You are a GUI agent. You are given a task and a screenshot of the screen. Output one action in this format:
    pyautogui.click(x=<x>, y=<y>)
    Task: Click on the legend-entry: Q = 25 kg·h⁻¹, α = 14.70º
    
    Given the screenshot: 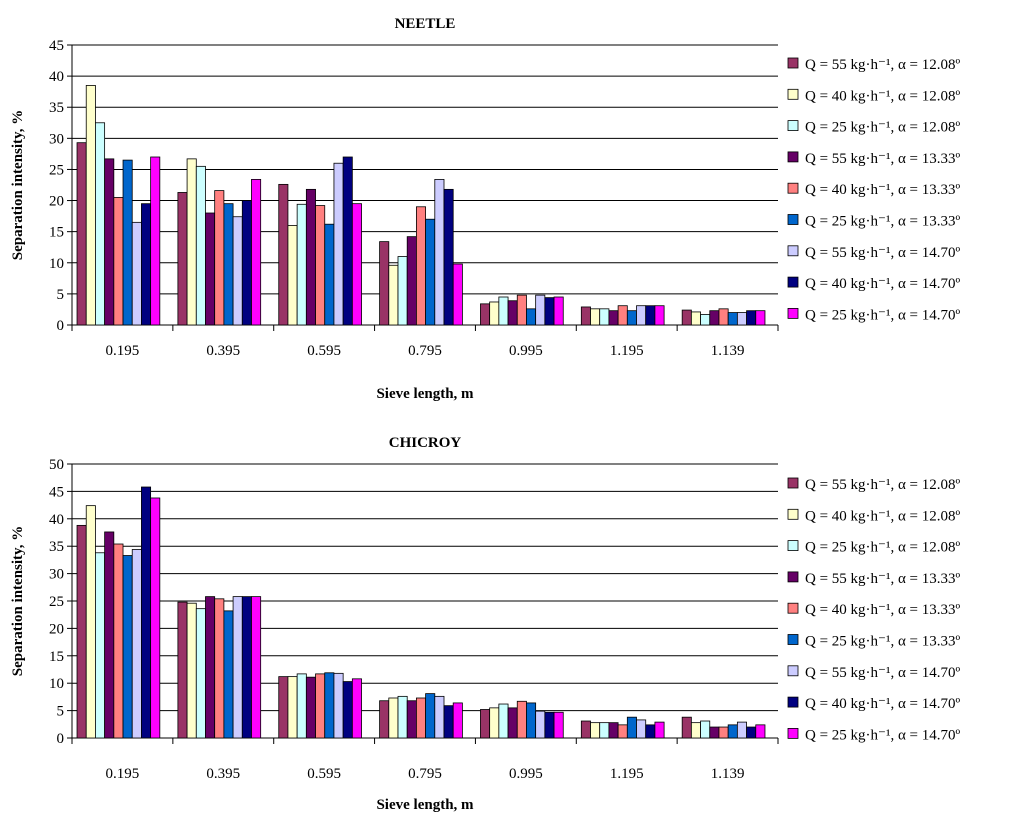 What is the action you would take?
    pyautogui.click(x=883, y=735)
    